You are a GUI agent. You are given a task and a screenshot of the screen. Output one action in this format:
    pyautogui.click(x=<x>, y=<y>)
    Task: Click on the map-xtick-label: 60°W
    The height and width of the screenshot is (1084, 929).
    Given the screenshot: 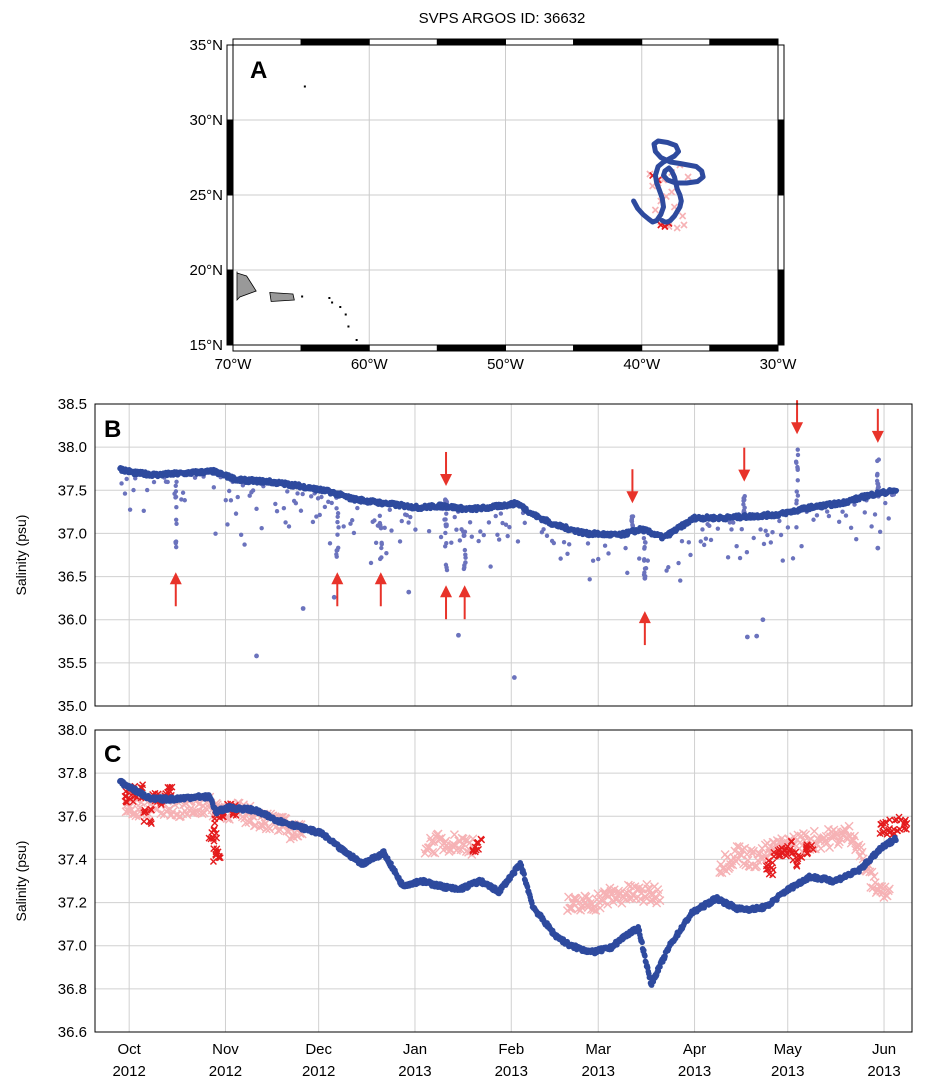 What is the action you would take?
    pyautogui.click(x=370, y=364)
    